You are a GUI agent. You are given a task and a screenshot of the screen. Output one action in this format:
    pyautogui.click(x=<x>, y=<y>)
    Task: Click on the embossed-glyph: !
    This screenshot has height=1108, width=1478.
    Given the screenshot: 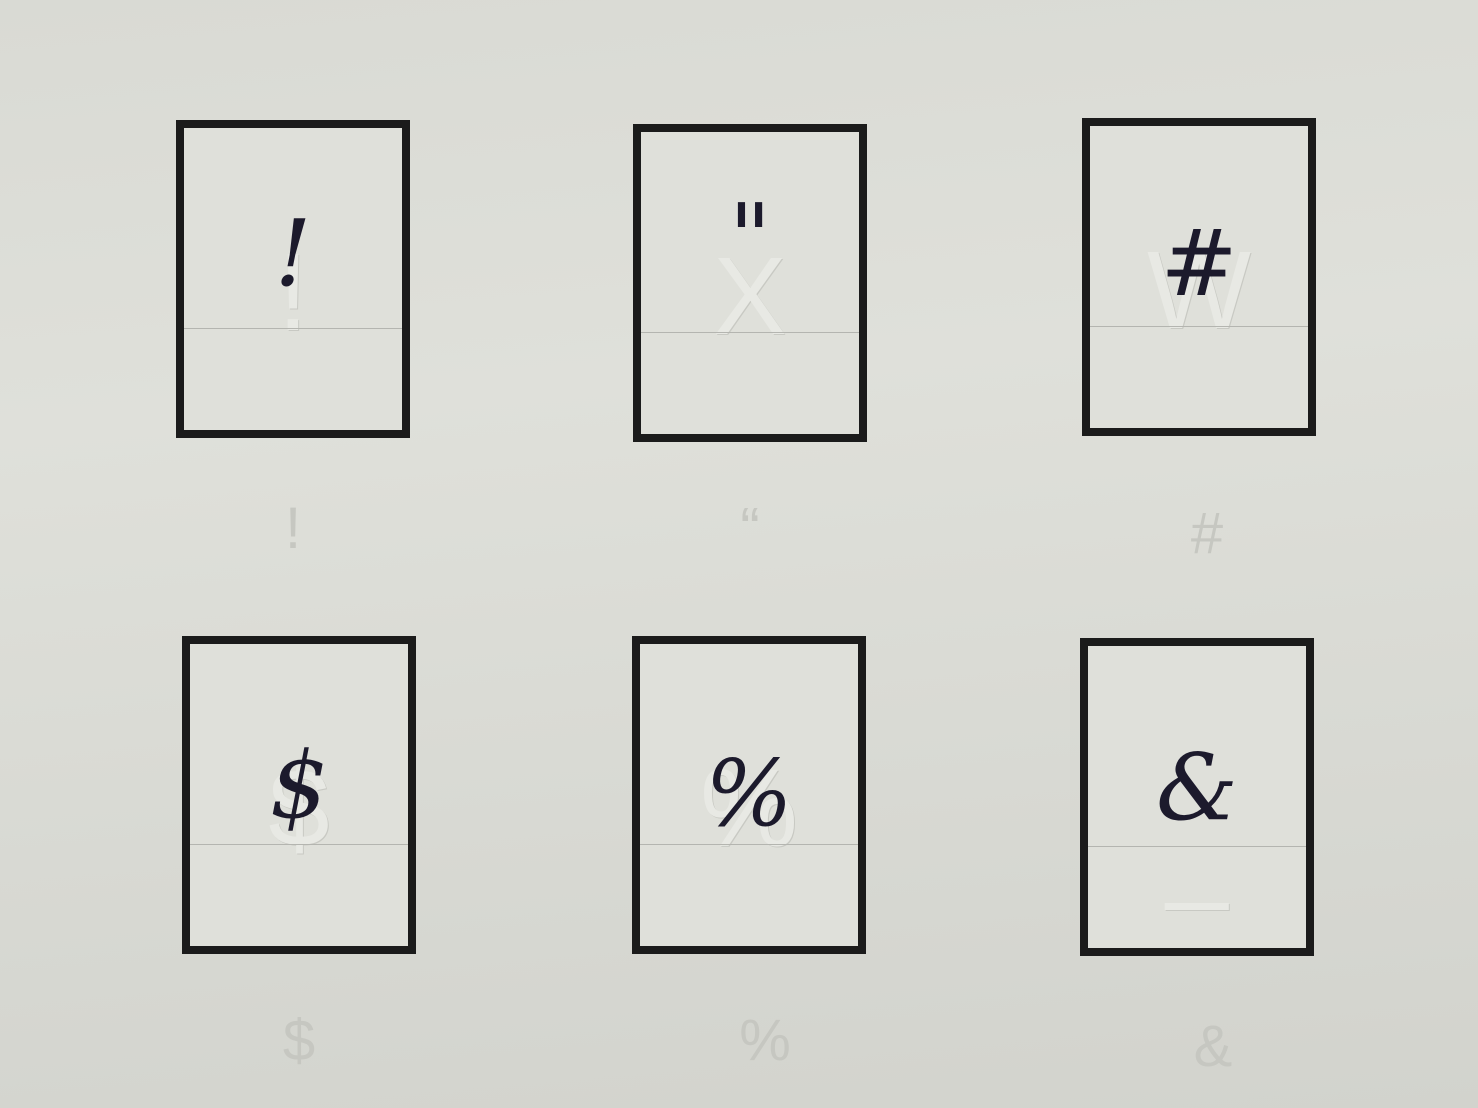 What is the action you would take?
    pyautogui.click(x=293, y=292)
    